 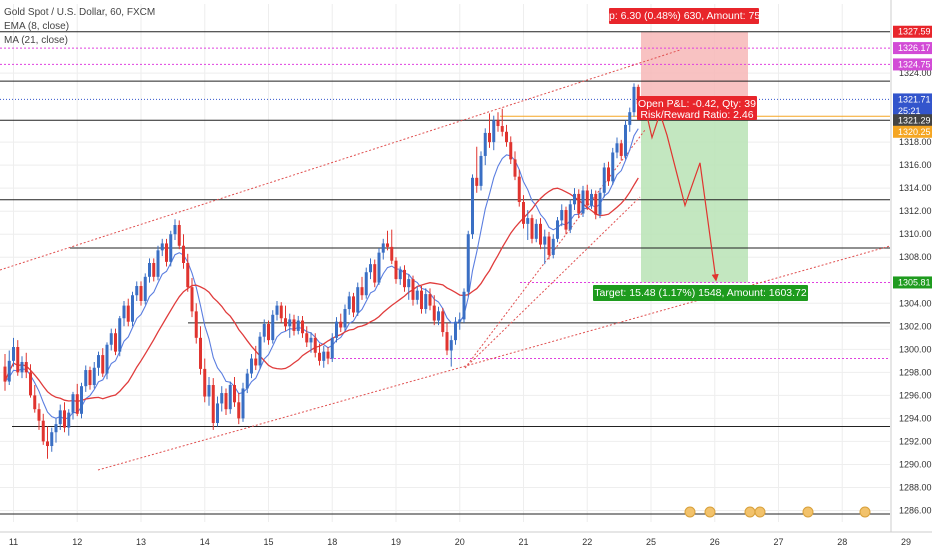 I want to click on y-tick-label: 1288.00, so click(x=915, y=487).